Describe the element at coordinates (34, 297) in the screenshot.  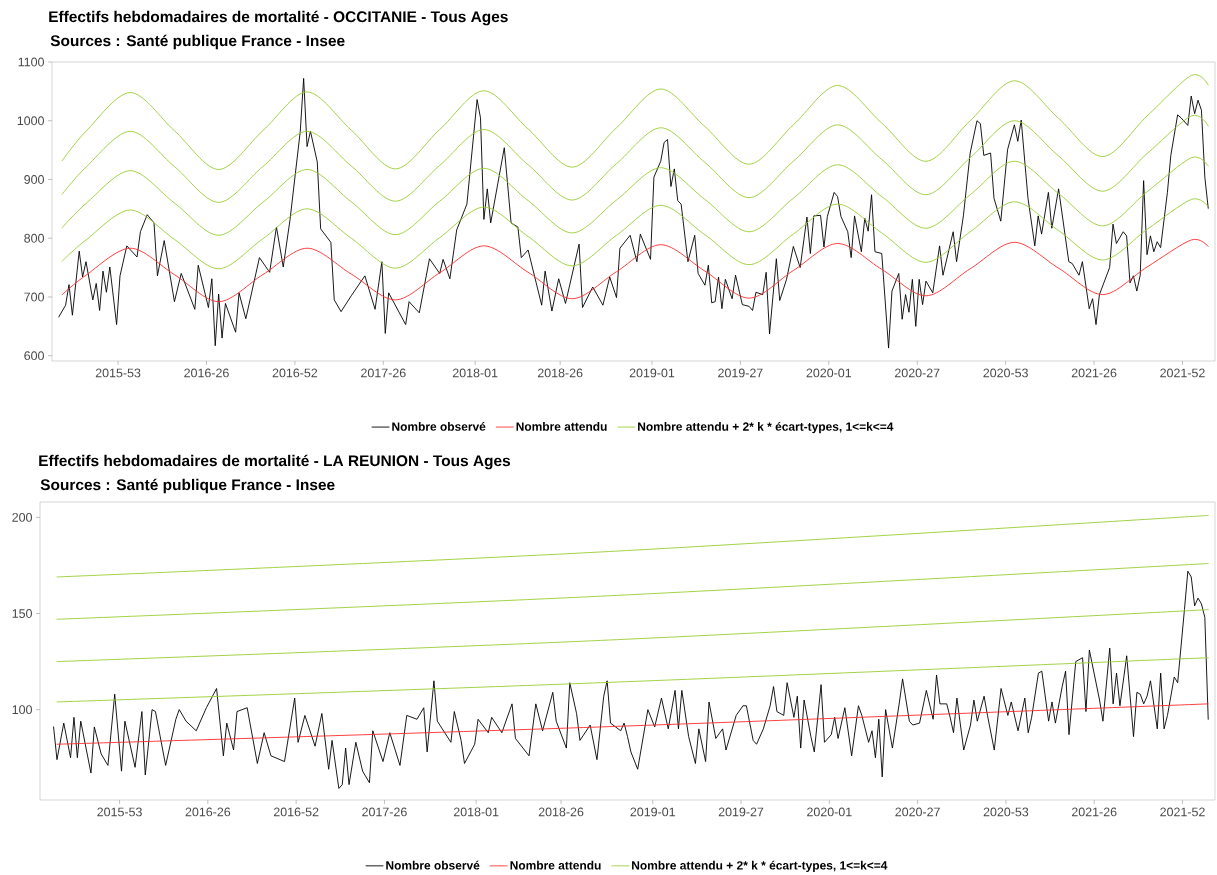
I see `y-tick-label: 700` at that location.